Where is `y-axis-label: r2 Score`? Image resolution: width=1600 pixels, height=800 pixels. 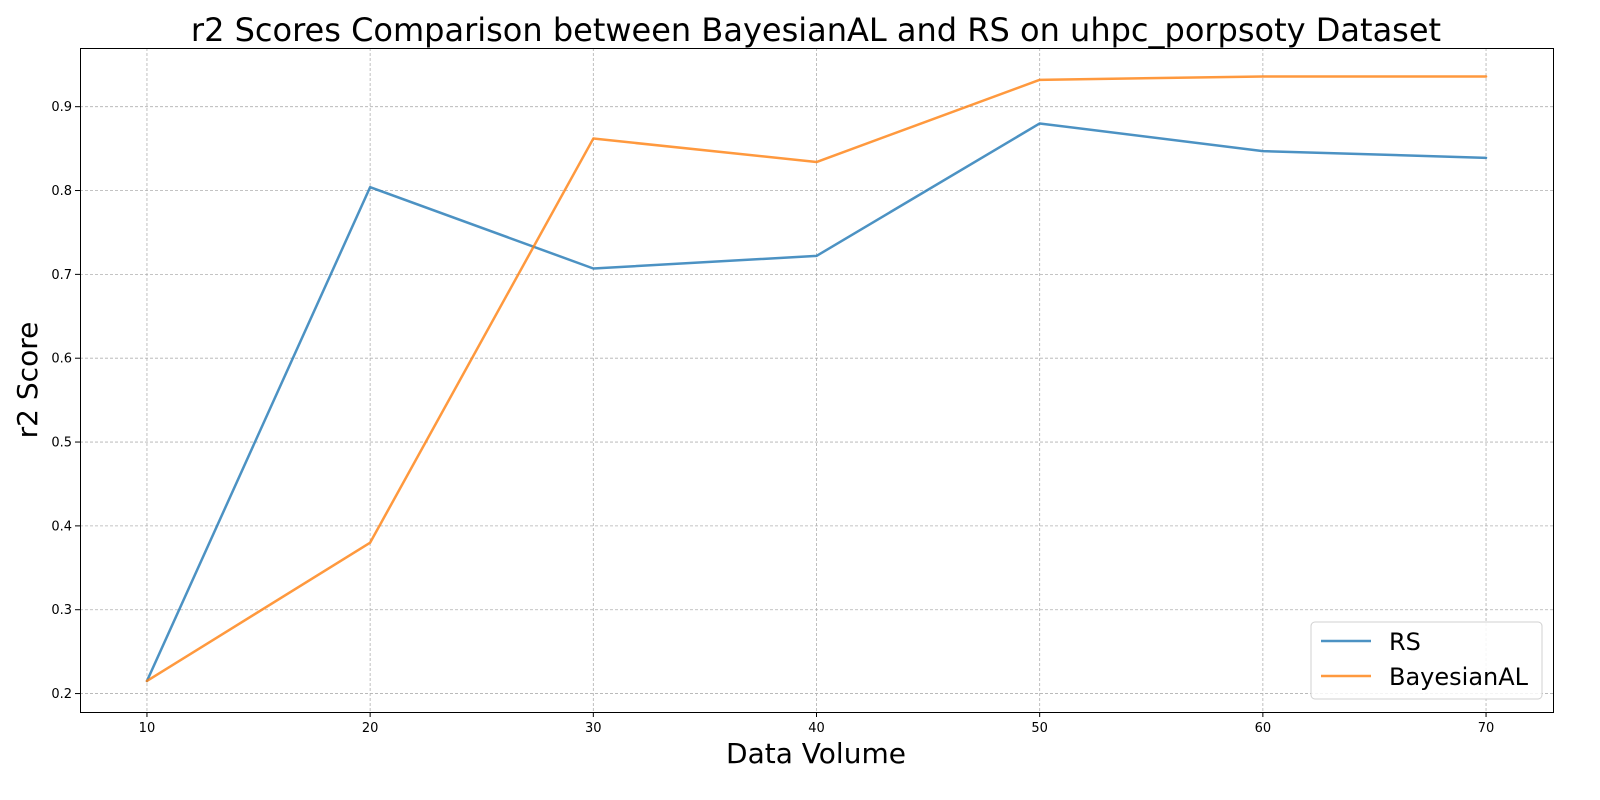
y-axis-label: r2 Score is located at coordinates (27, 380).